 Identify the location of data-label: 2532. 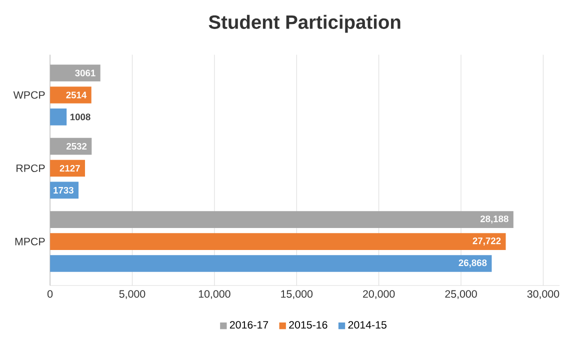
(76, 146).